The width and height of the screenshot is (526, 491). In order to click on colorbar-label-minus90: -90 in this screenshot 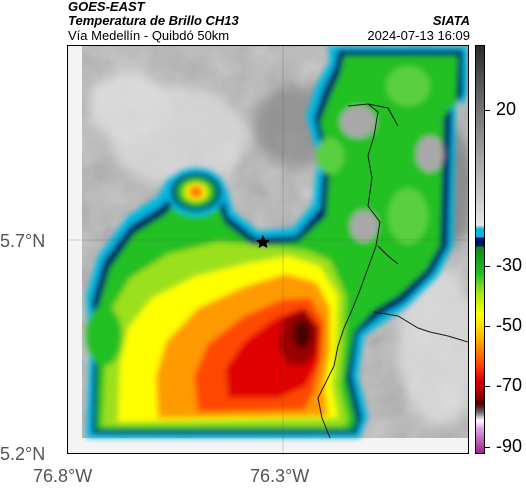, I will do `click(509, 446)`.